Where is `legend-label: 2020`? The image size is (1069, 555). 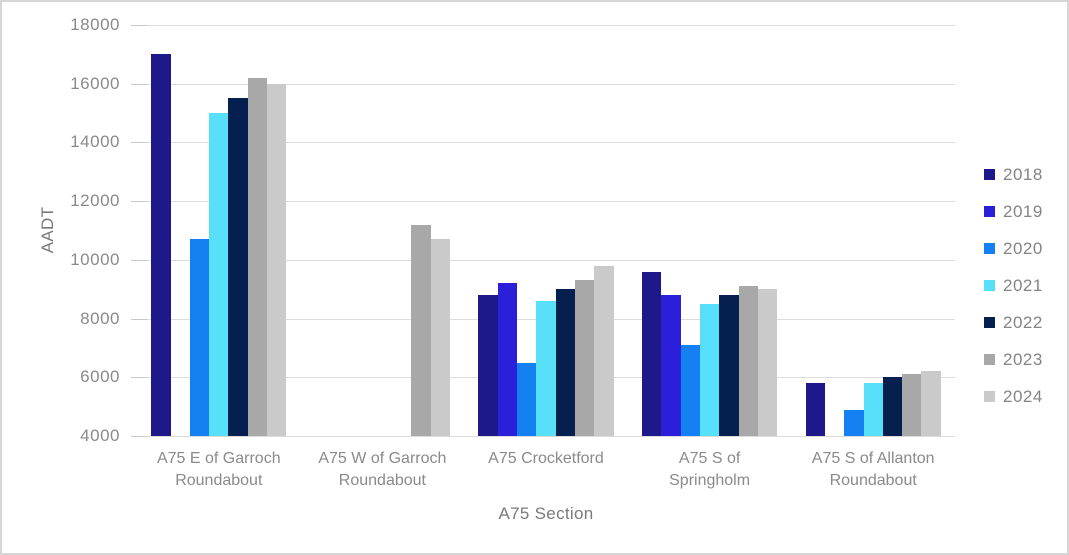 legend-label: 2020 is located at coordinates (1023, 248).